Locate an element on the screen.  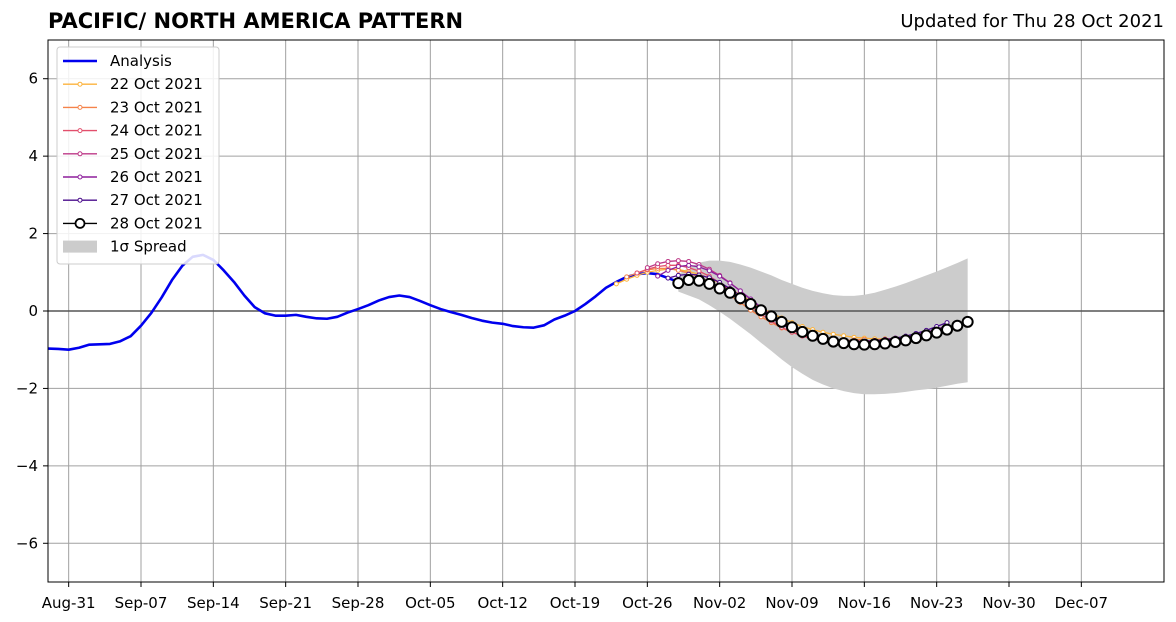
legend-label: 22 Oct 2021 is located at coordinates (156, 84).